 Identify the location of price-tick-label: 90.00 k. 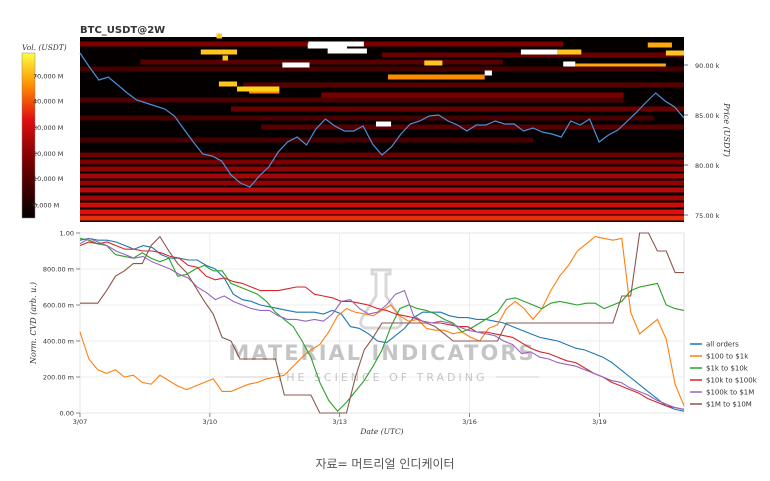
(707, 66).